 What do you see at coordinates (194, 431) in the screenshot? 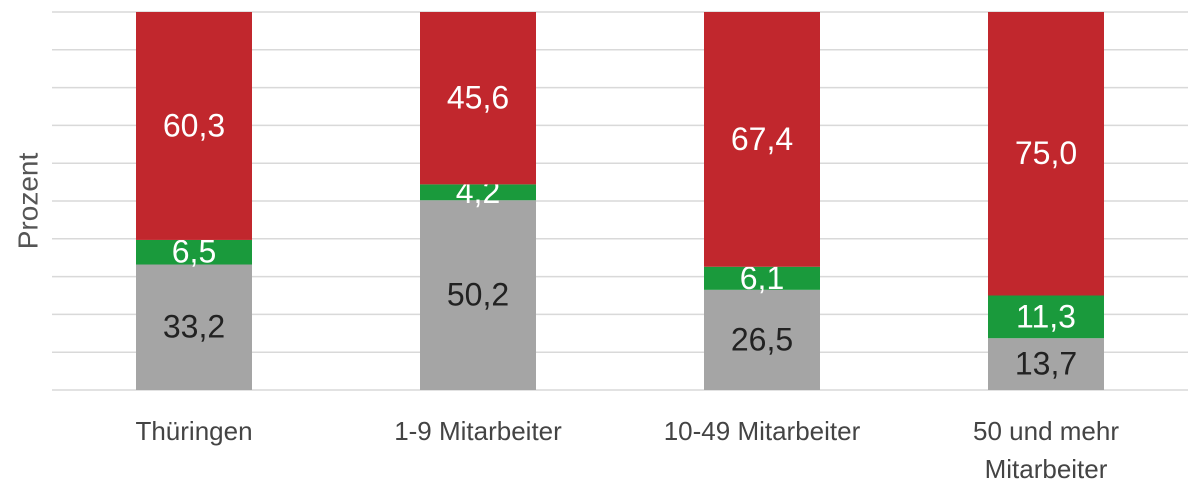
I see `x-tick-label: Thüringen` at bounding box center [194, 431].